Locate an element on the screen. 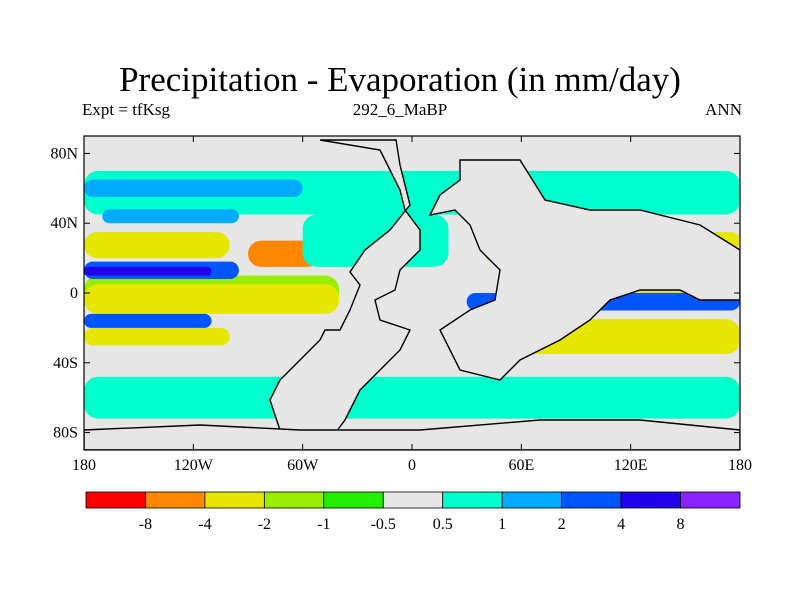 The width and height of the screenshot is (800, 600). run-label: 292_6_MaBP is located at coordinates (400, 109).